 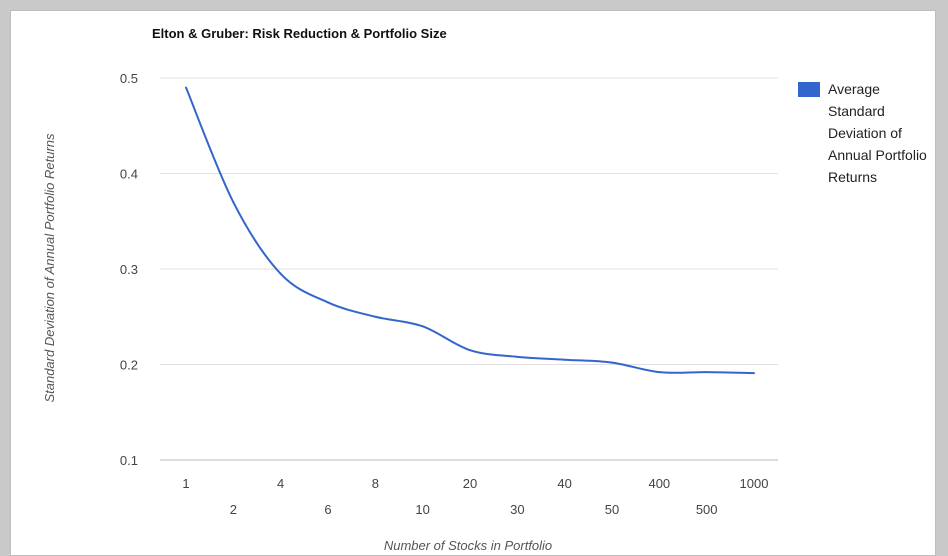 I want to click on x-tick-label: 400, so click(x=659, y=483).